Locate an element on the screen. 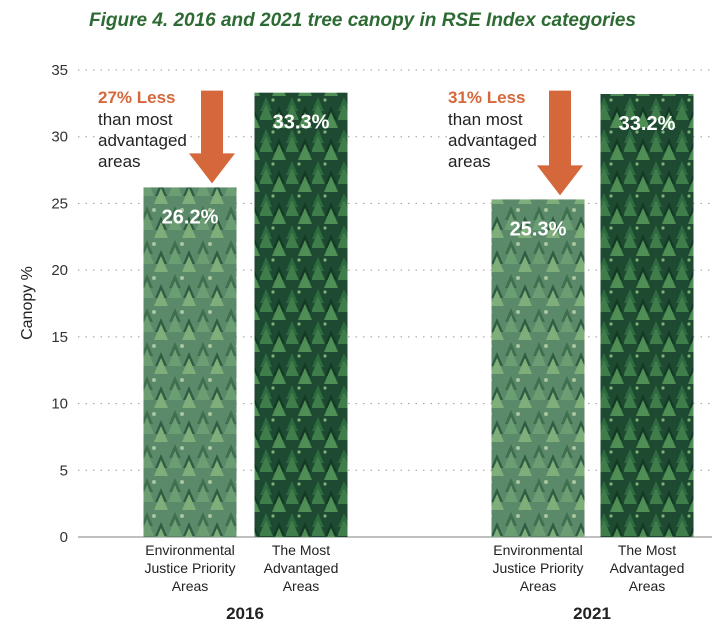 Image resolution: width=725 pixels, height=633 pixels. group-label: 2016 is located at coordinates (245, 613).